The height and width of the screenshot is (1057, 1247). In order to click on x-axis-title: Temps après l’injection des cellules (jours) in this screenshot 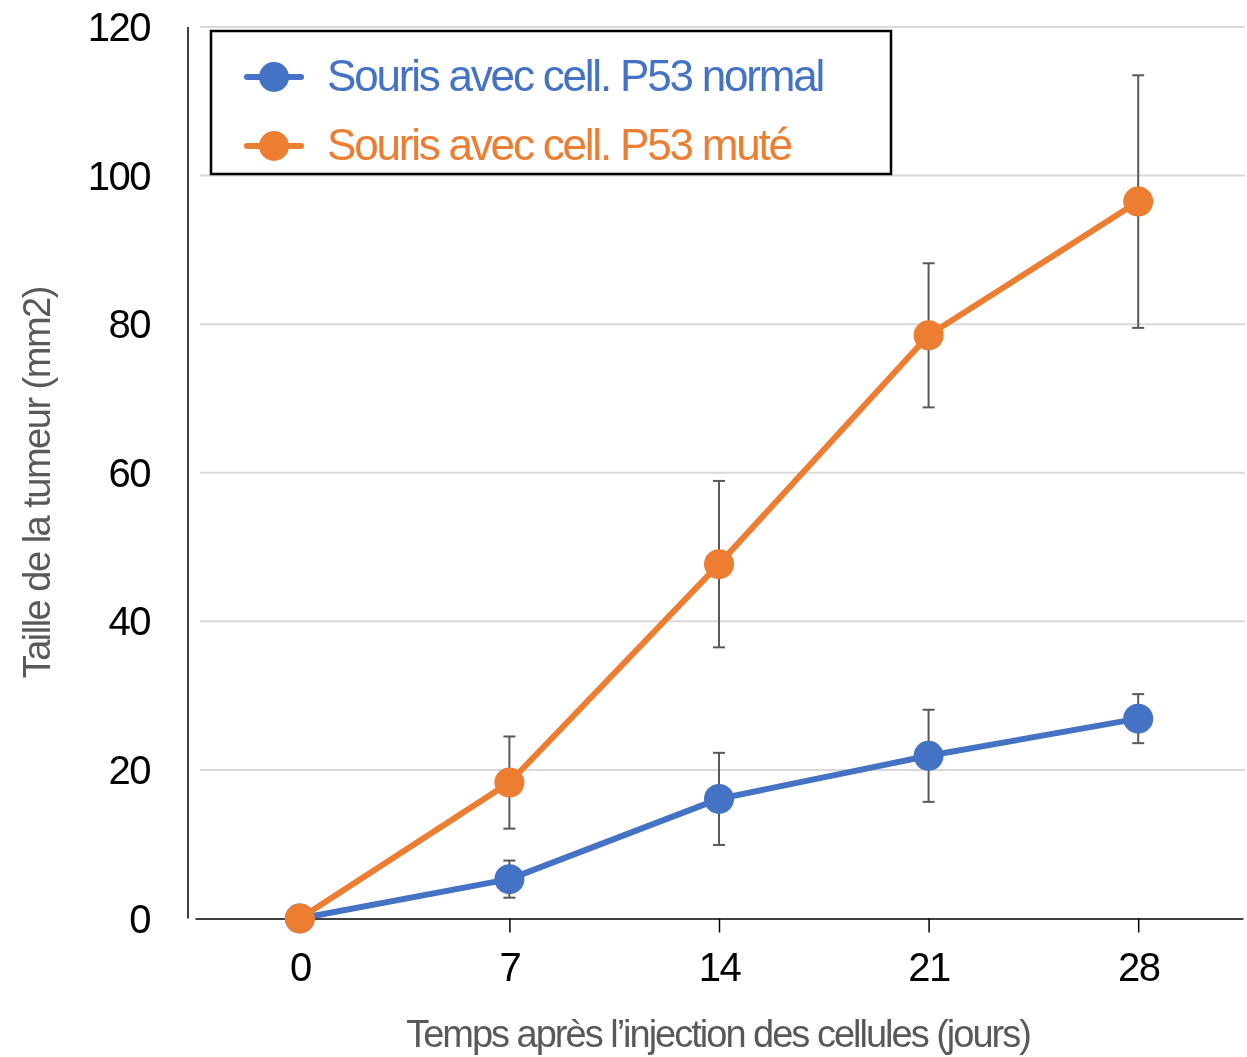, I will do `click(718, 1034)`.